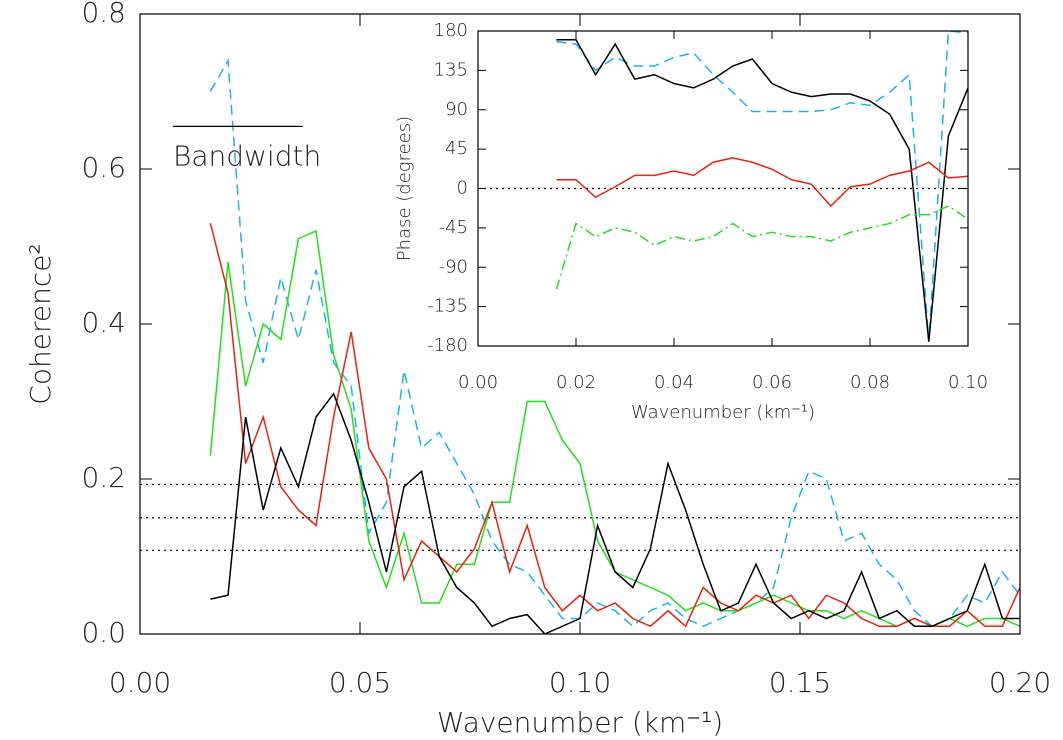 The image size is (1063, 740). I want to click on y-tick-label: 180, so click(451, 30).